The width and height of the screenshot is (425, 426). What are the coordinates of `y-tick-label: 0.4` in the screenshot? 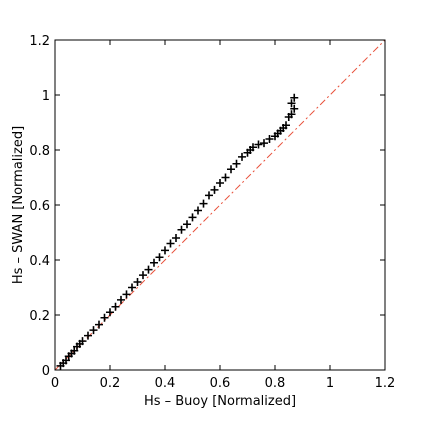 It's located at (39, 261).